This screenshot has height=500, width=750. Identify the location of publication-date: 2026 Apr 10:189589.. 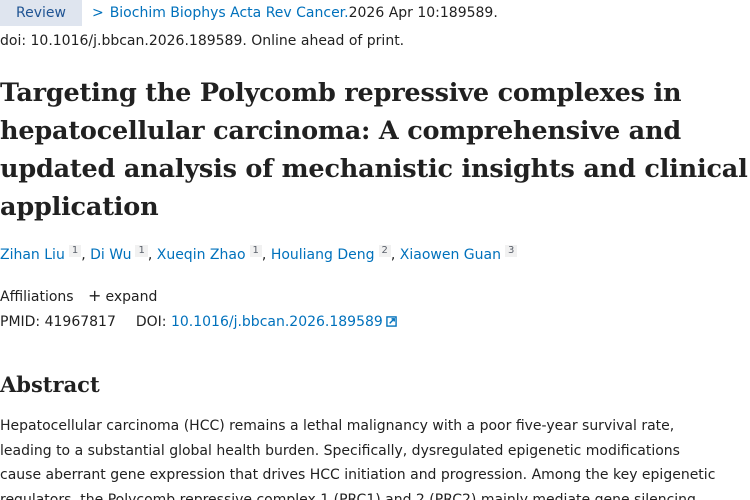
(423, 13).